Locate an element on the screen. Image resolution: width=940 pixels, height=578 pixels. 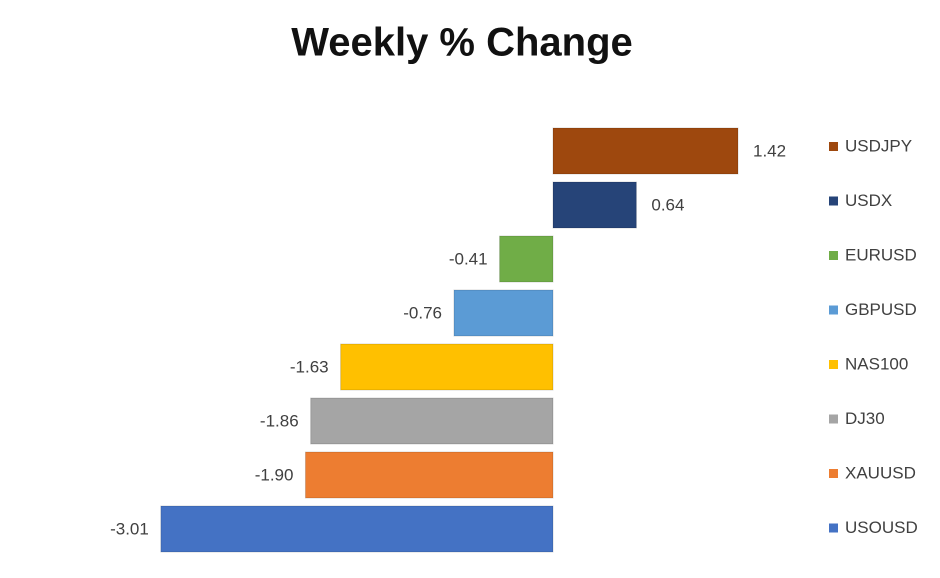
data-label: 1.42 is located at coordinates (769, 150).